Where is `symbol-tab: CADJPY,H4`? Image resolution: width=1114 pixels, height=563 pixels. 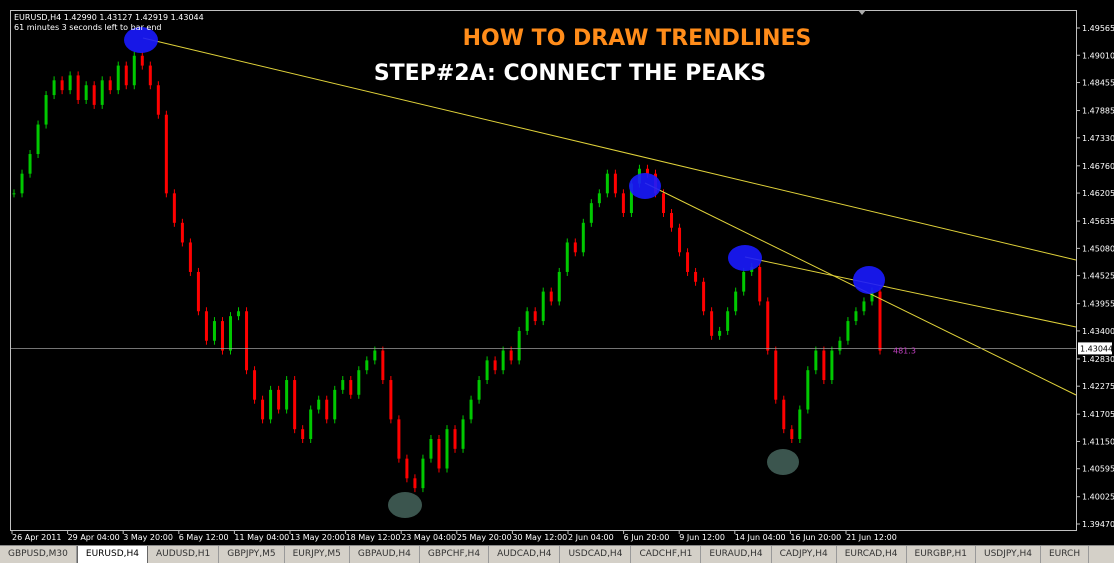
symbol-tab: CADJPY,H4 is located at coordinates (804, 554).